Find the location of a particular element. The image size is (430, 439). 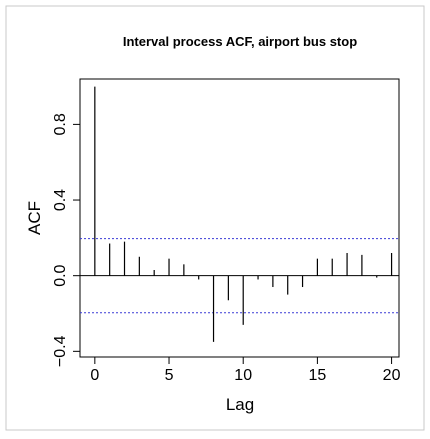

x-tick-label: 15 is located at coordinates (317, 375).